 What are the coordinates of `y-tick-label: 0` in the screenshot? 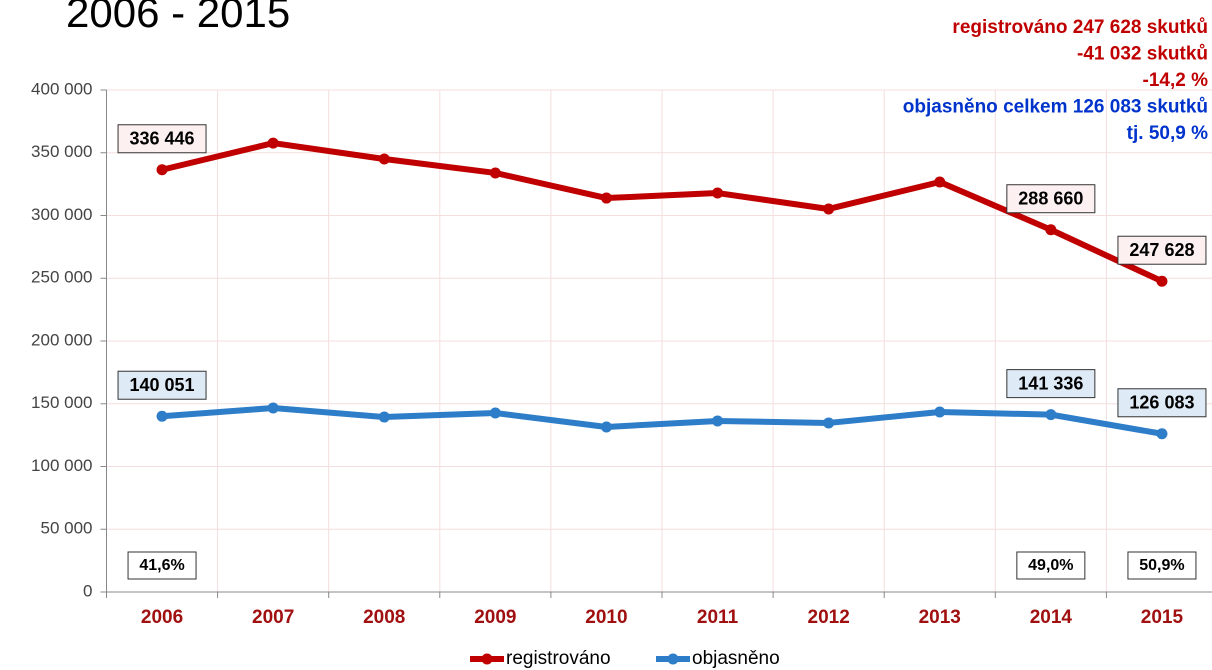 It's located at (87, 590).